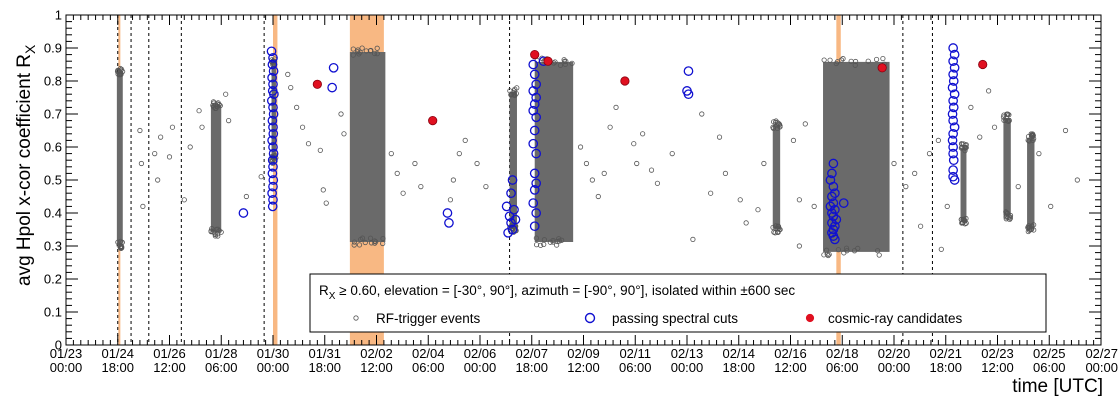 This screenshot has height=398, width=1119. Describe the element at coordinates (678, 303) in the screenshot. I see `legend-box` at that location.